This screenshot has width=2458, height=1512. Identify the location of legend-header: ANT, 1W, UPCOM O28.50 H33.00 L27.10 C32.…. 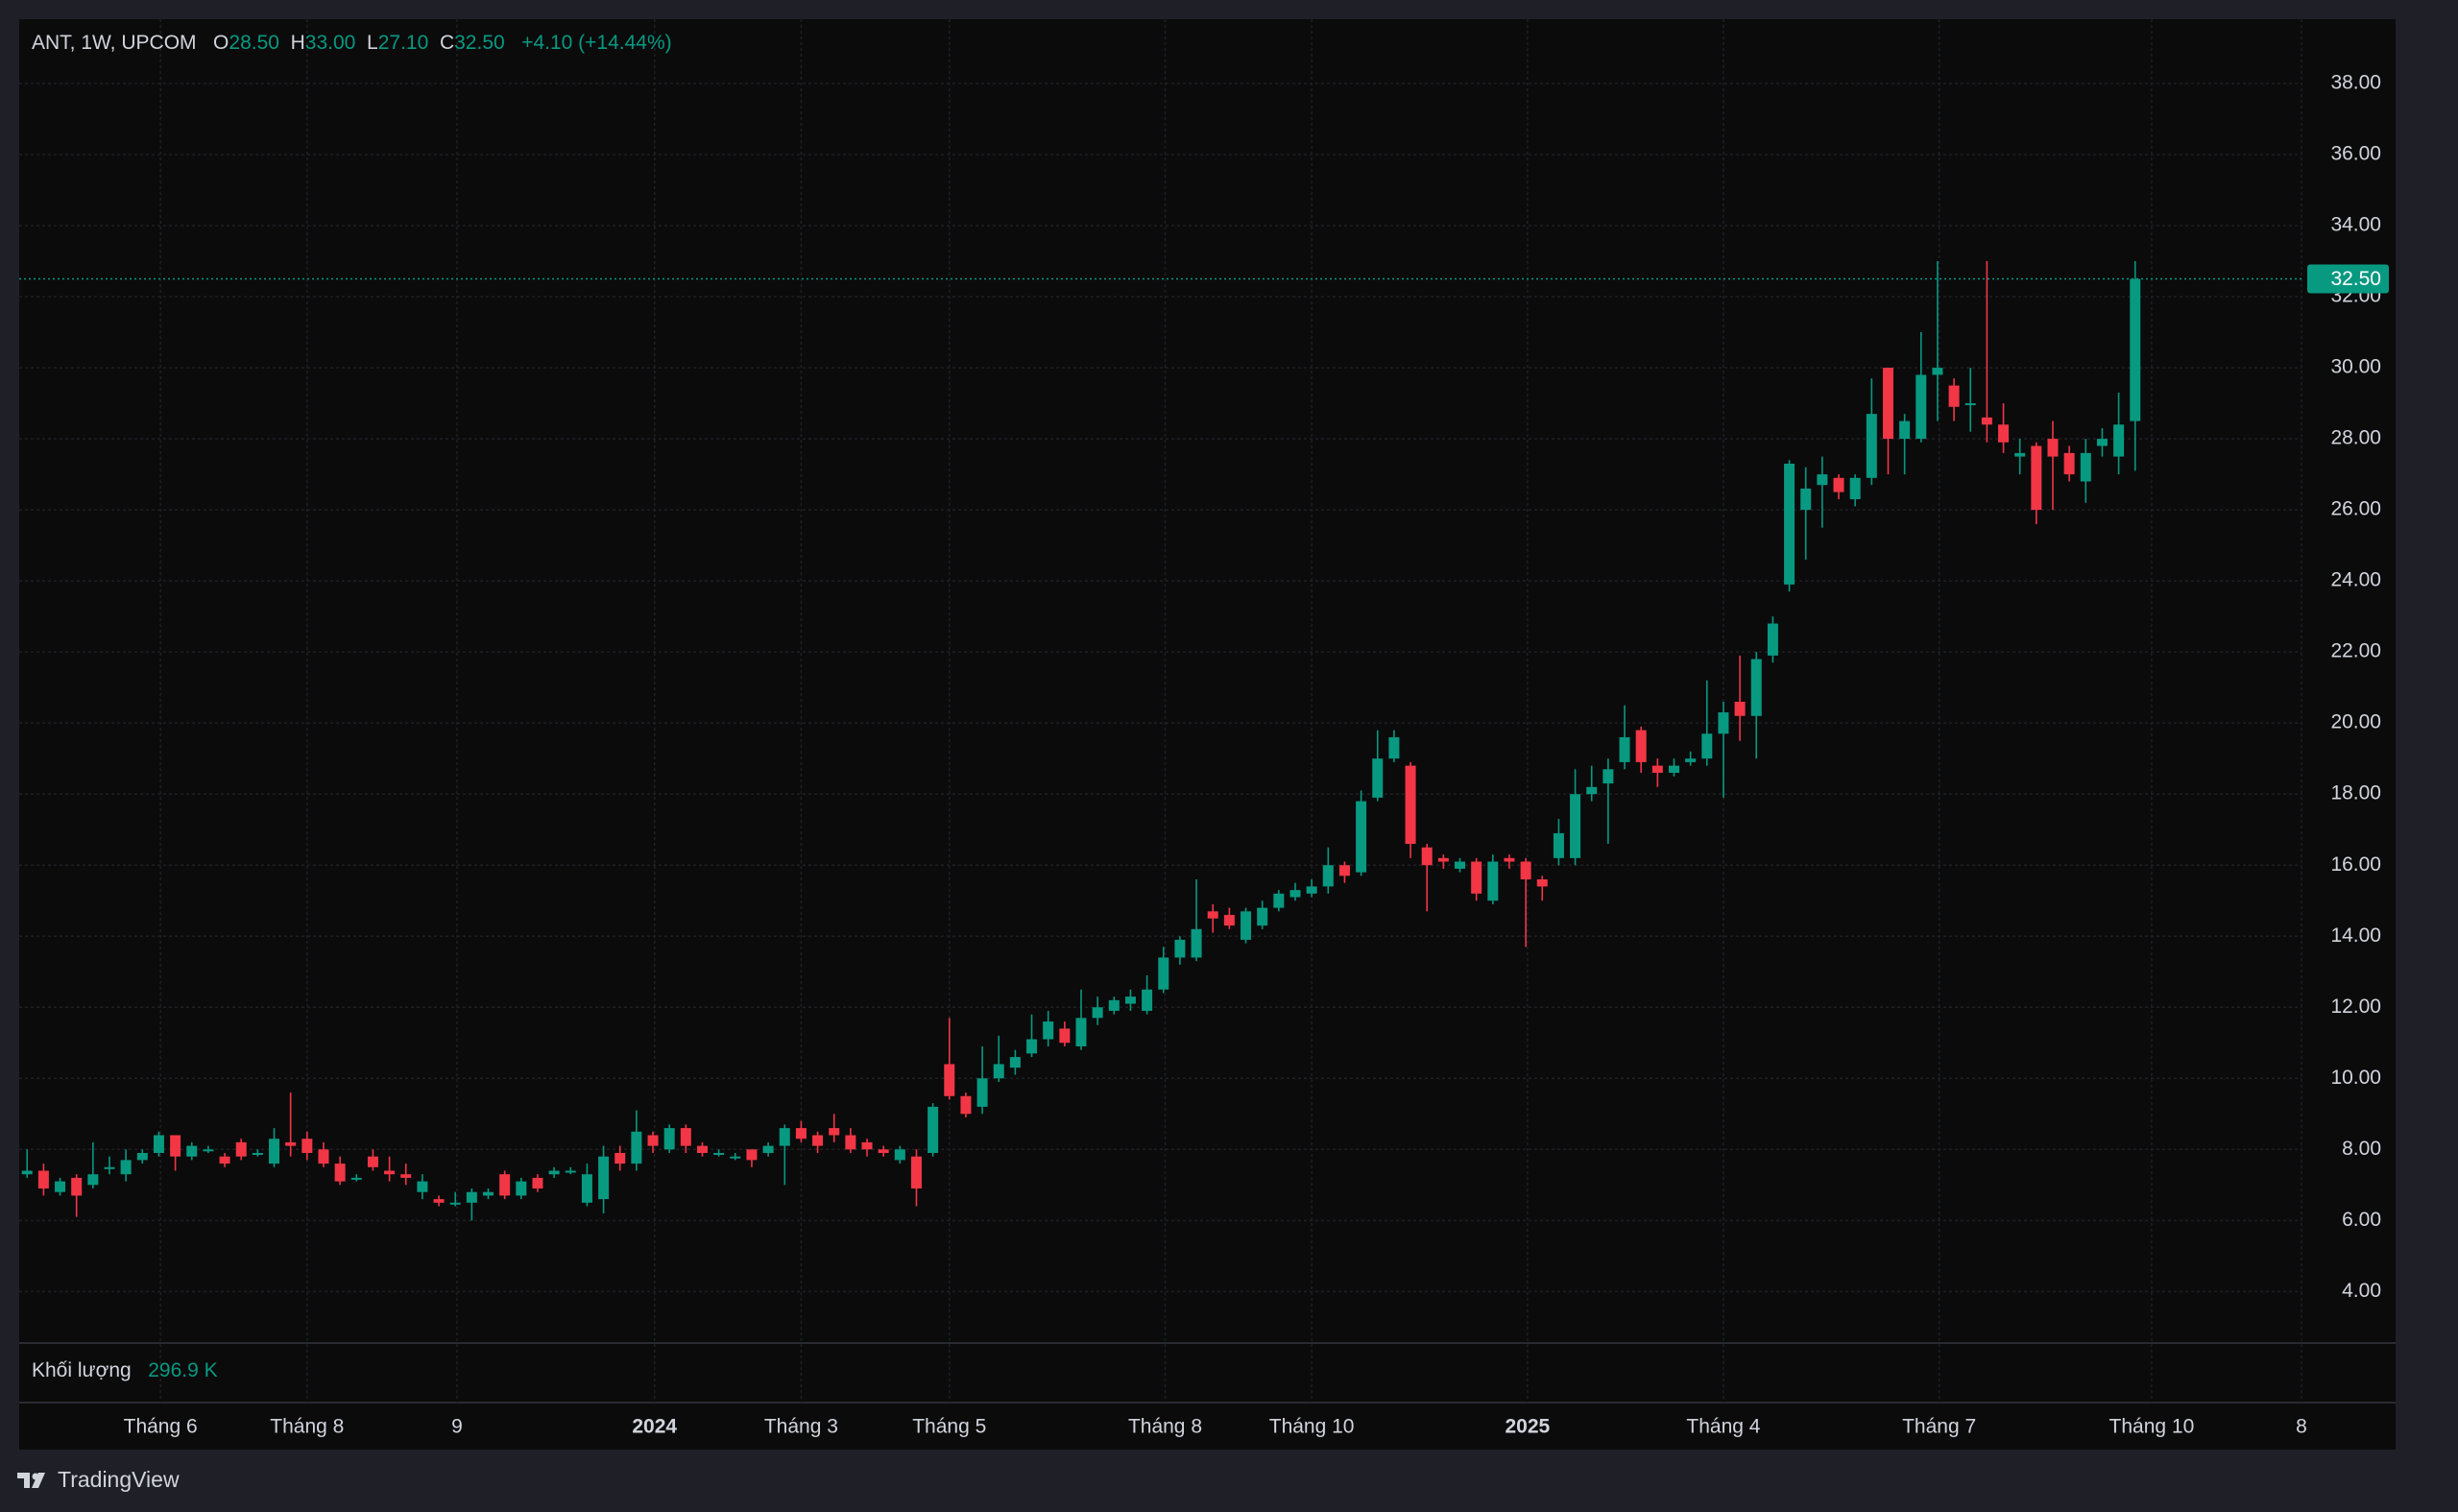
(352, 43).